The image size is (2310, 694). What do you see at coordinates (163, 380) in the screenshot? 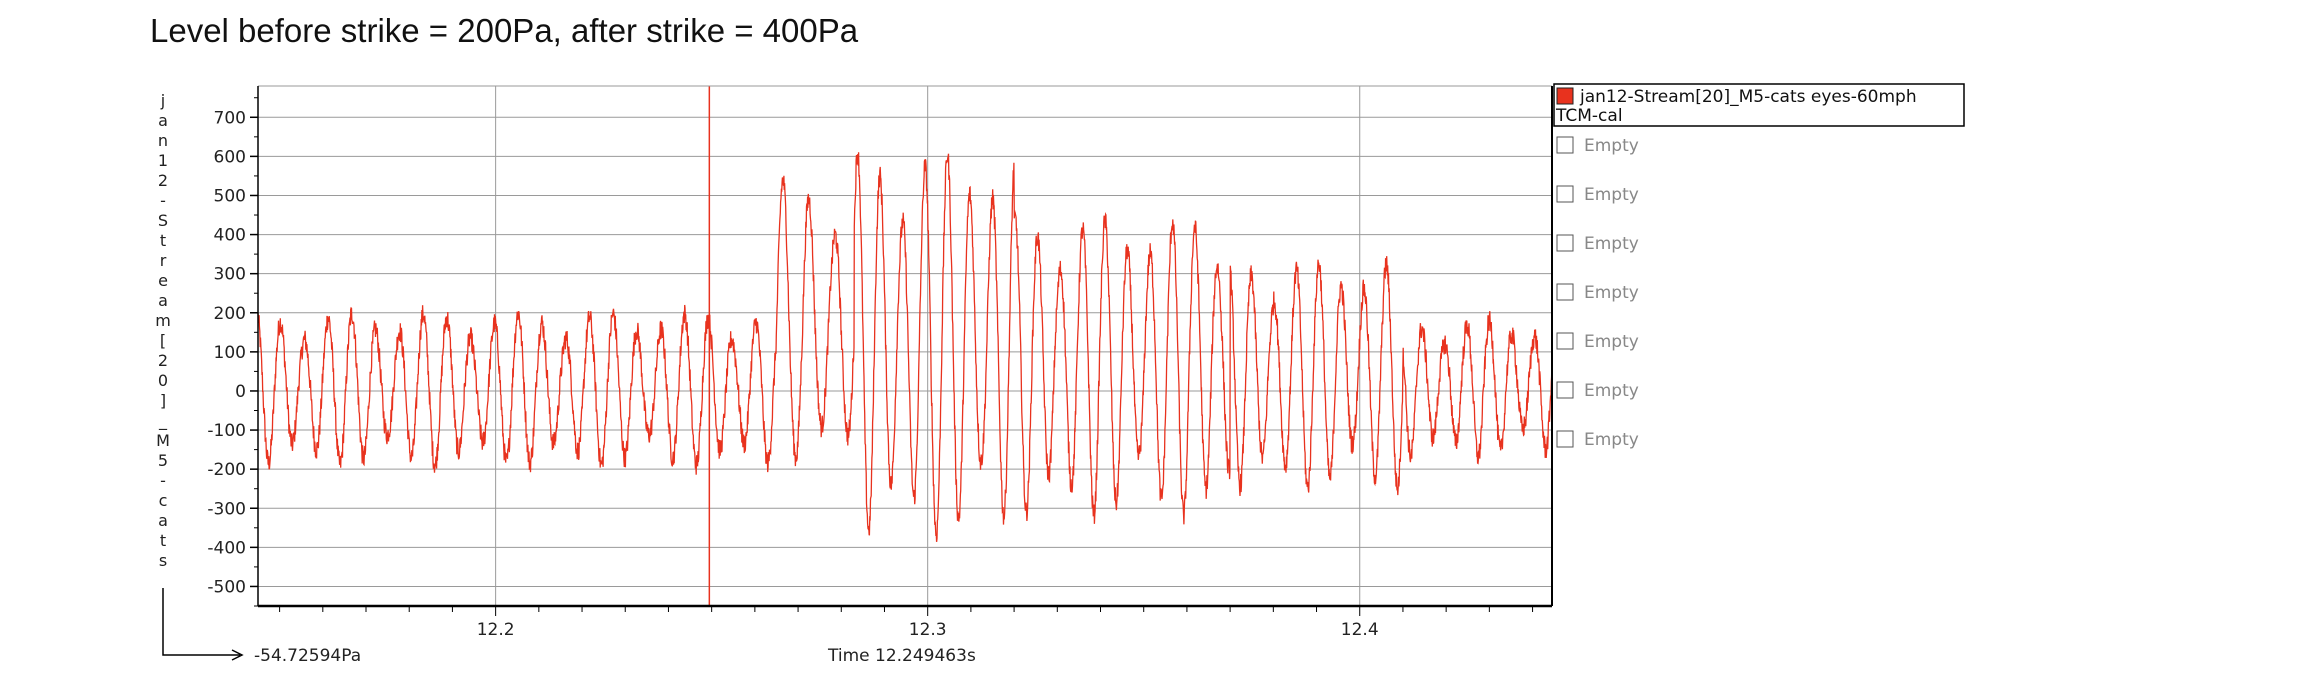
I see `y-axis-label-char: 0` at bounding box center [163, 380].